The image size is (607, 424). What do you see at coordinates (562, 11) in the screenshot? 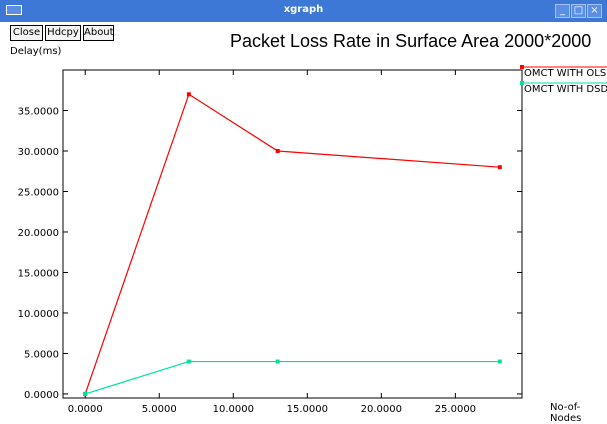
I see `minimize-icon: _` at bounding box center [562, 11].